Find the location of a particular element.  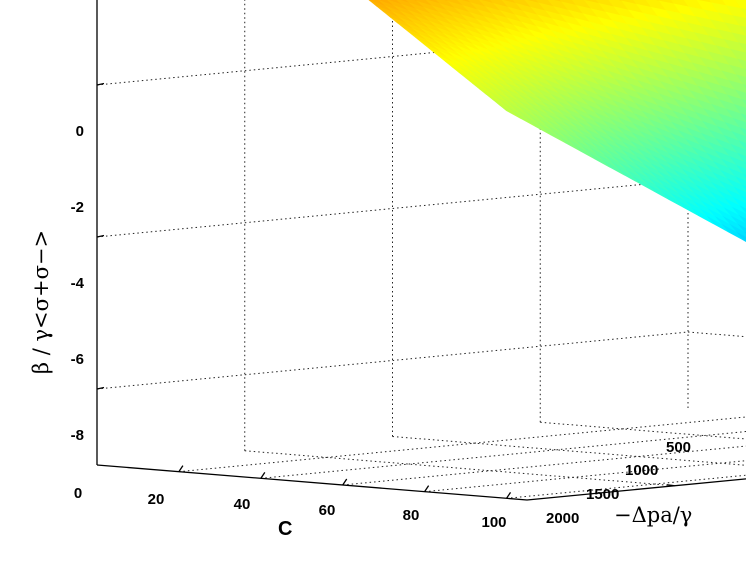

y-tick-label: 1500 is located at coordinates (602, 494).